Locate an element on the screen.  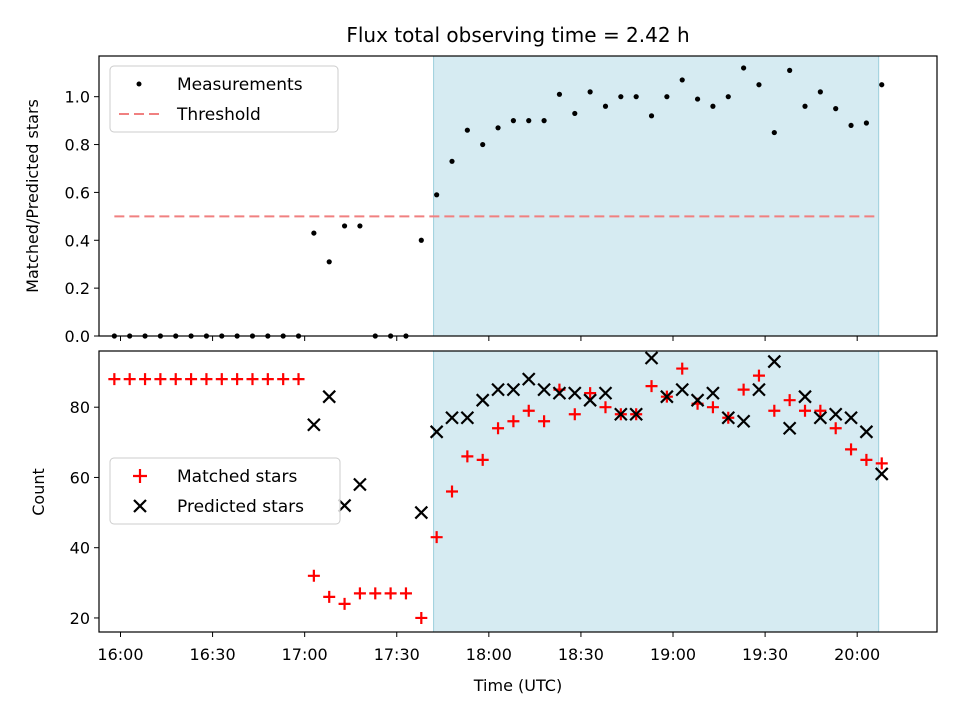
y-tick-label: 0.0 is located at coordinates (77, 336).